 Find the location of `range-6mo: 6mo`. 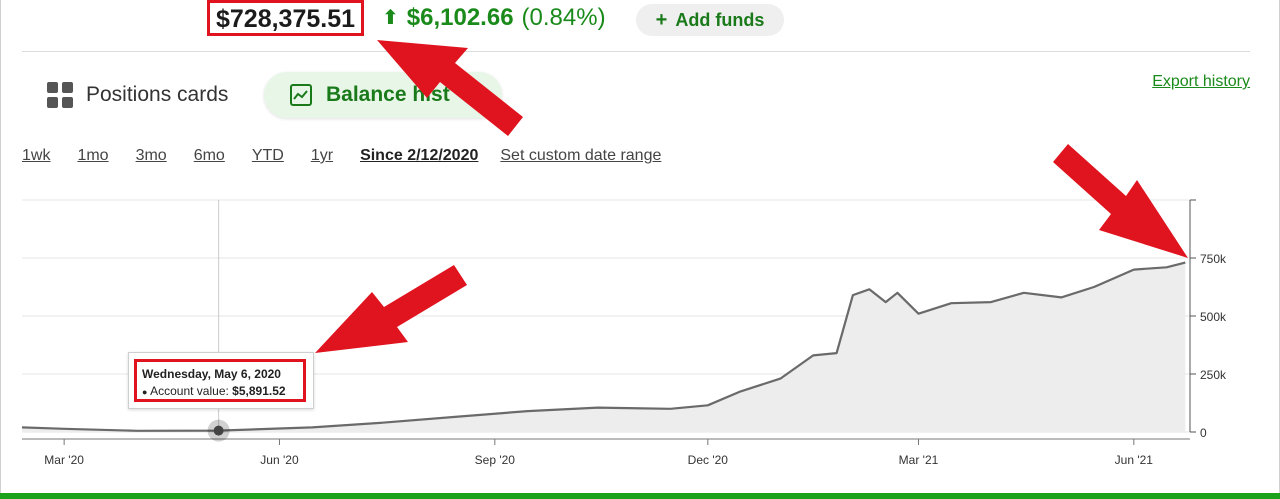

range-6mo: 6mo is located at coordinates (209, 155).